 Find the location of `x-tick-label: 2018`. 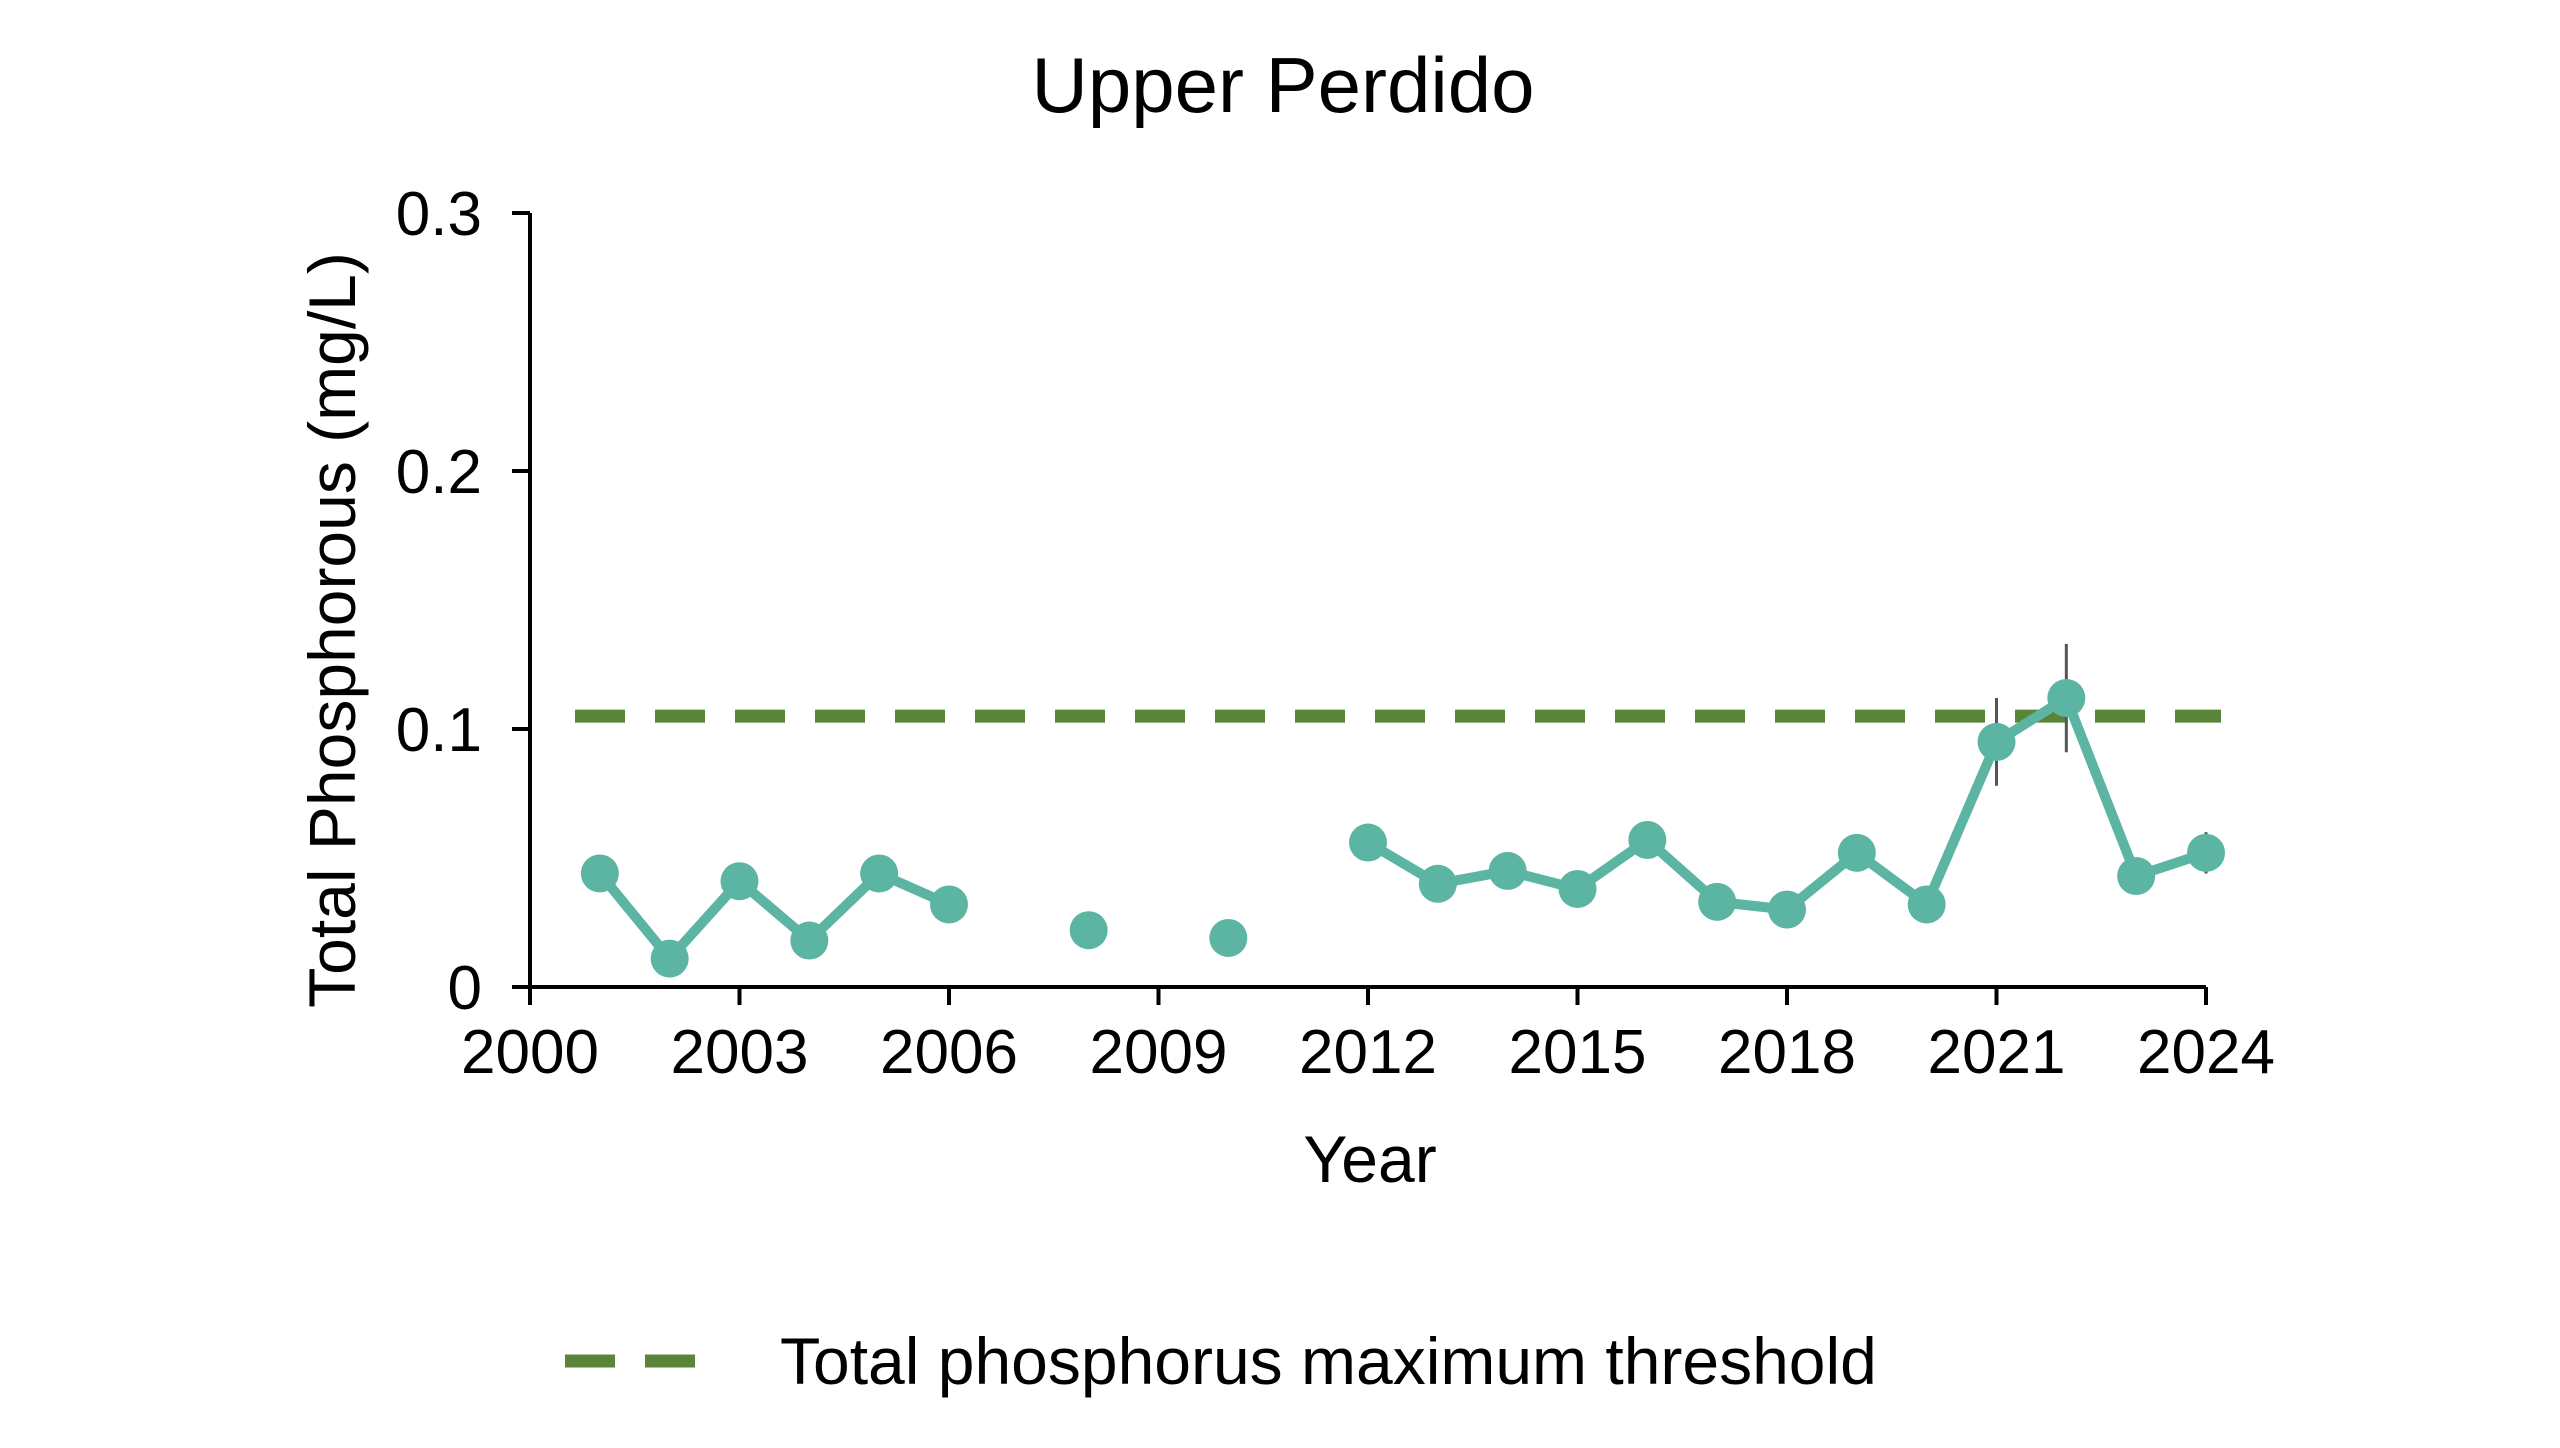

x-tick-label: 2018 is located at coordinates (1787, 1052).